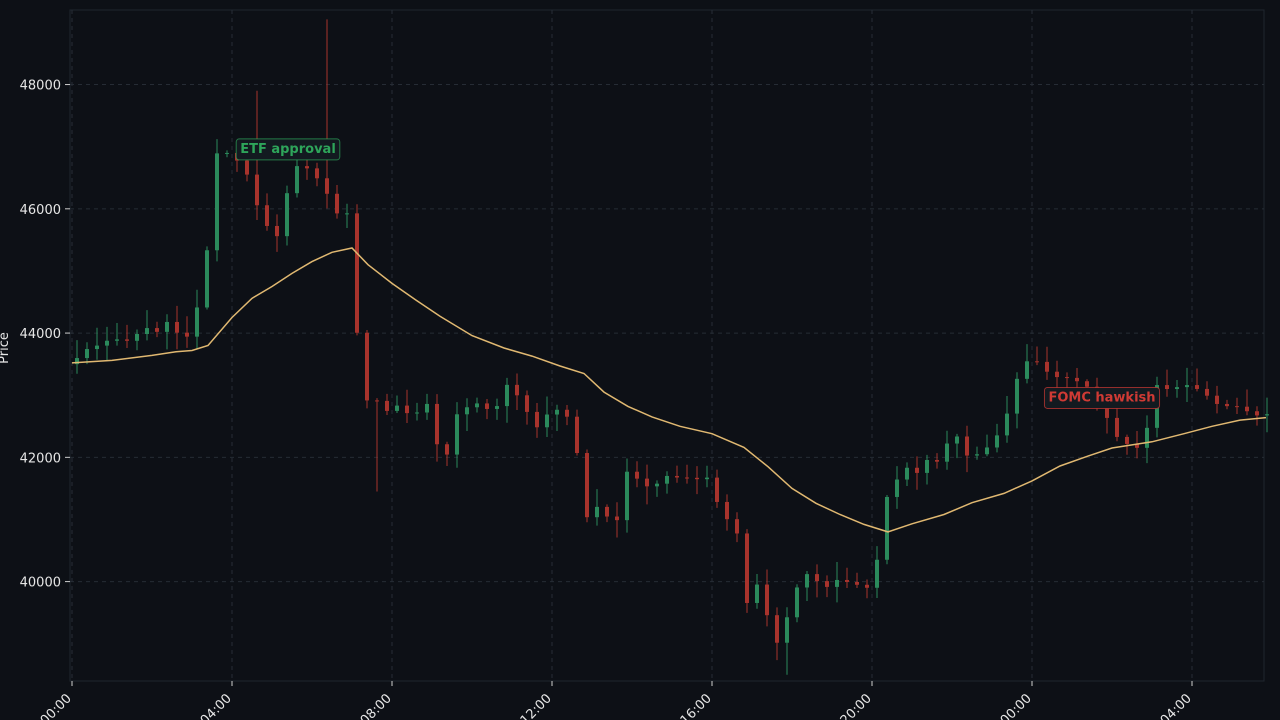  I want to click on annotation: ETF approval, so click(288, 149).